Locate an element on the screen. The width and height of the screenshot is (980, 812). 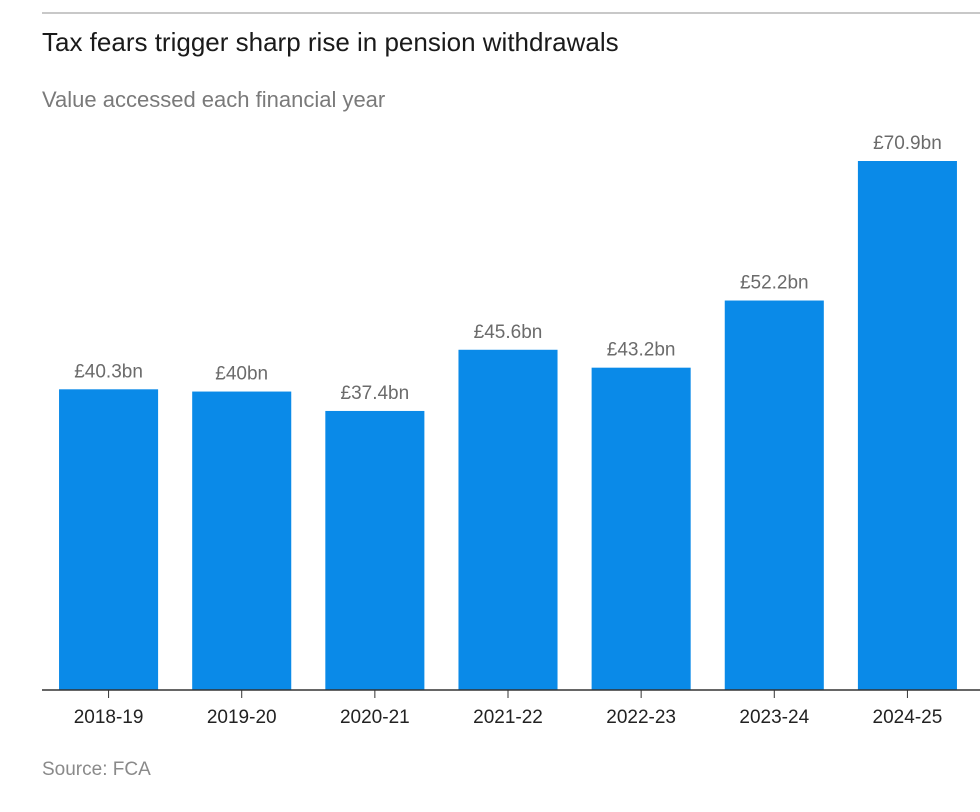
value-label: £52.2bn is located at coordinates (774, 283).